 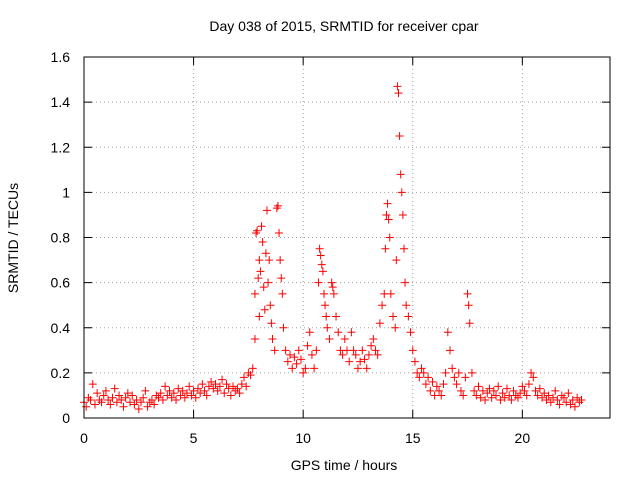 What do you see at coordinates (61, 237) in the screenshot?
I see `y-tick-labels: 0 0.2 0.4 0.6 0.8 1 1.2 1.4 1.6` at bounding box center [61, 237].